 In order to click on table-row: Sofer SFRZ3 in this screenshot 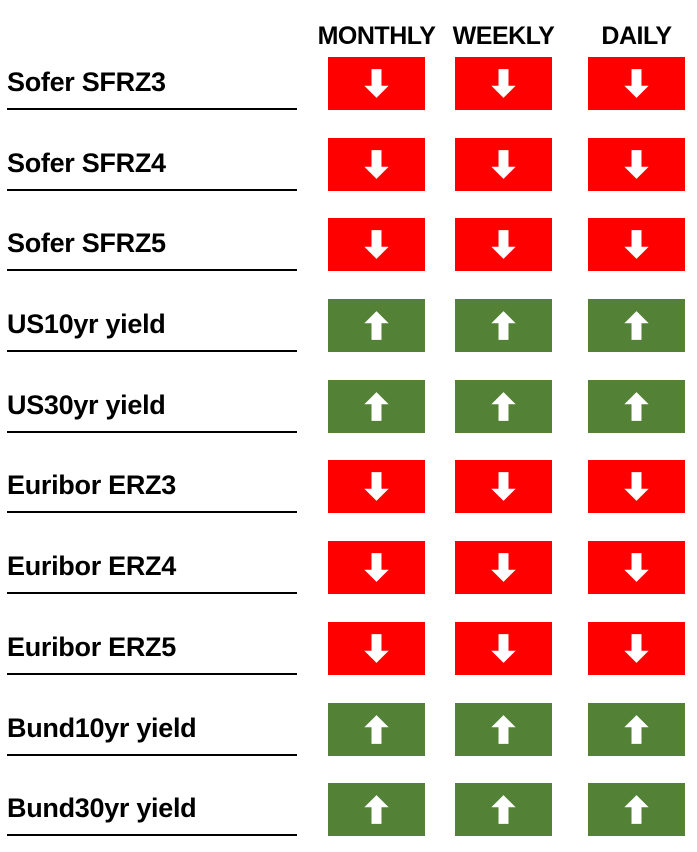, I will do `click(348, 83)`.